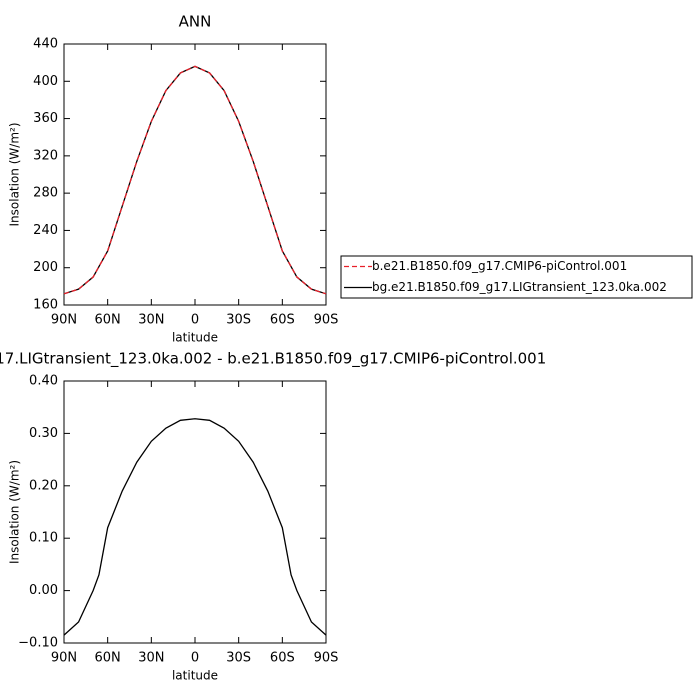 The width and height of the screenshot is (700, 700). Describe the element at coordinates (38, 643) in the screenshot. I see `y-tick-label: −0.10` at that location.